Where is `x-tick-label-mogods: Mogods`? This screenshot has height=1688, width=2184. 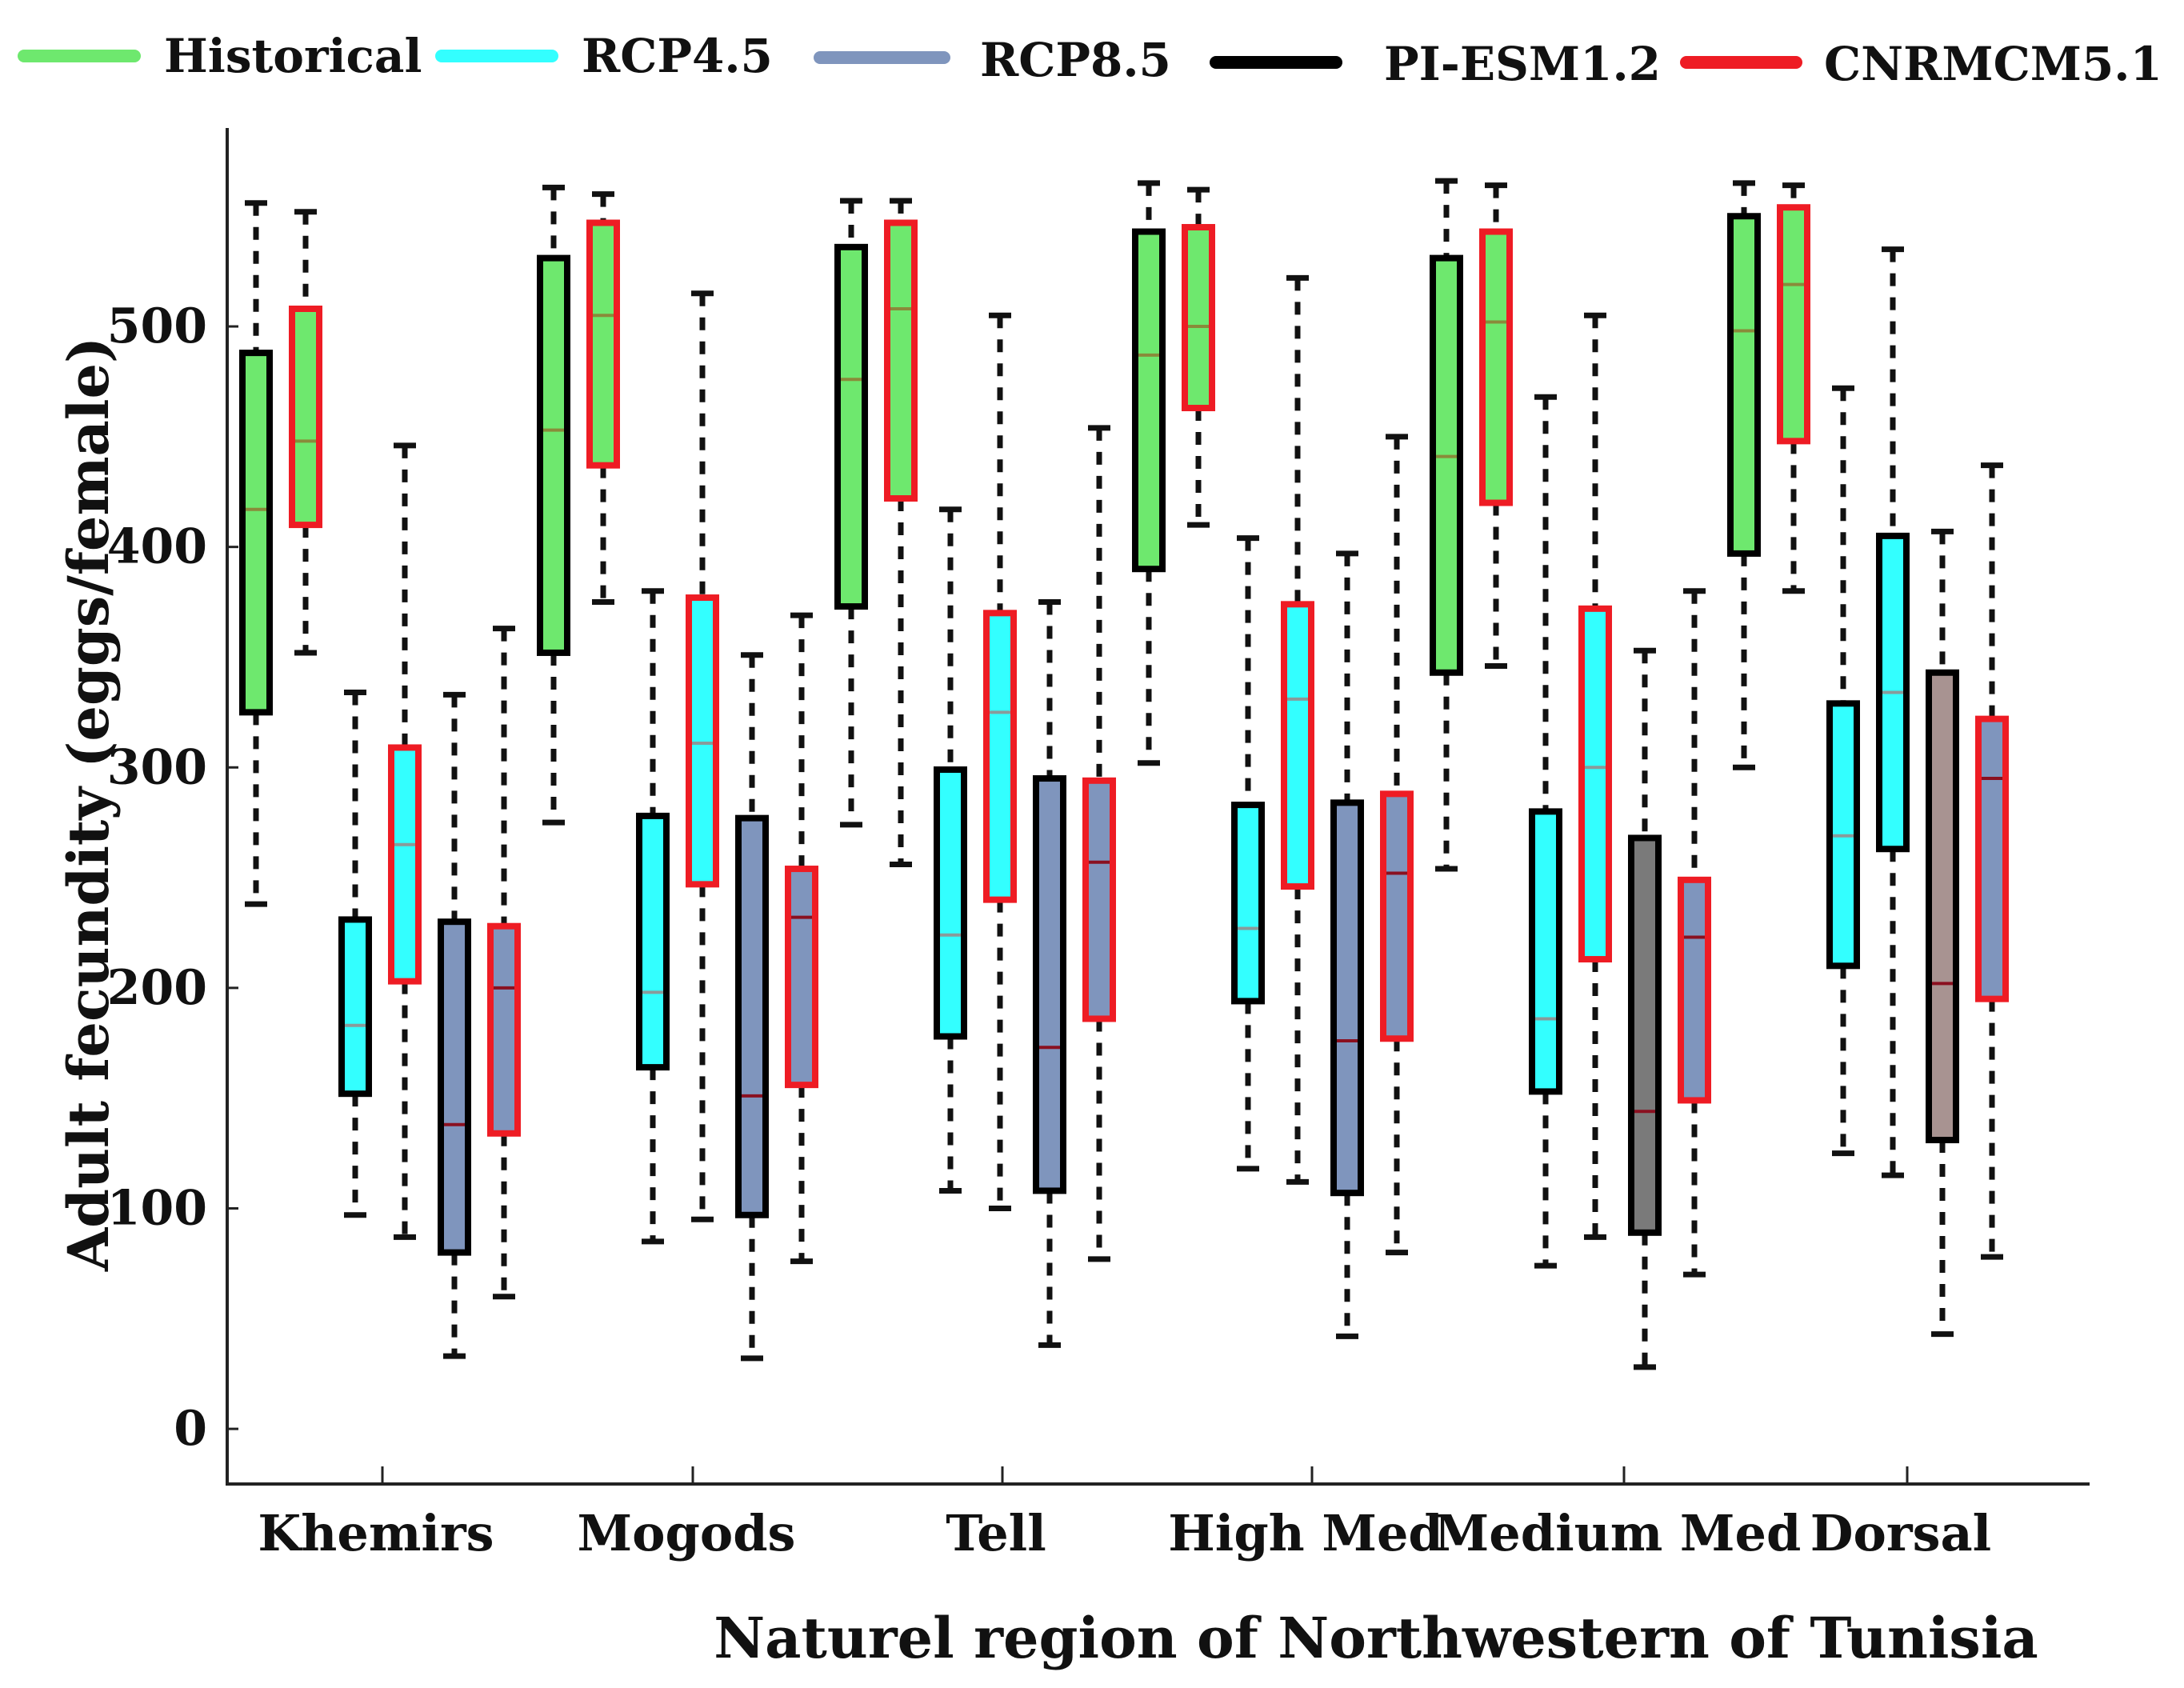
x-tick-label-mogods: Mogods is located at coordinates (687, 1533).